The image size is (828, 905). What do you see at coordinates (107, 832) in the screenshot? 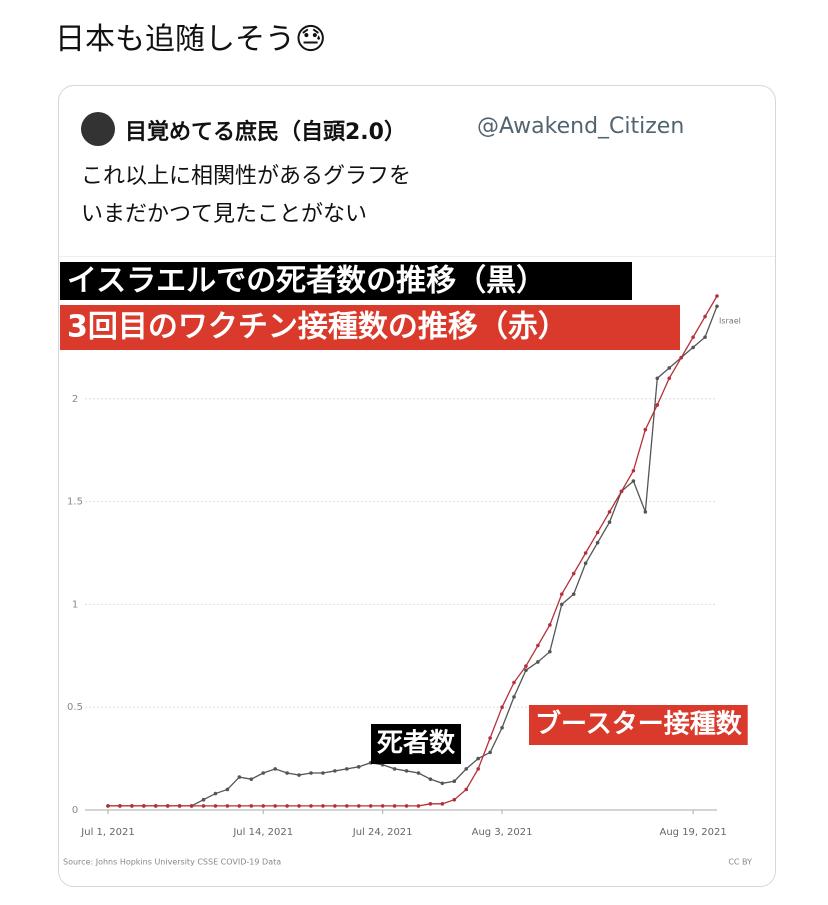
I see `x-tick-label: Jul 1, 2021` at bounding box center [107, 832].